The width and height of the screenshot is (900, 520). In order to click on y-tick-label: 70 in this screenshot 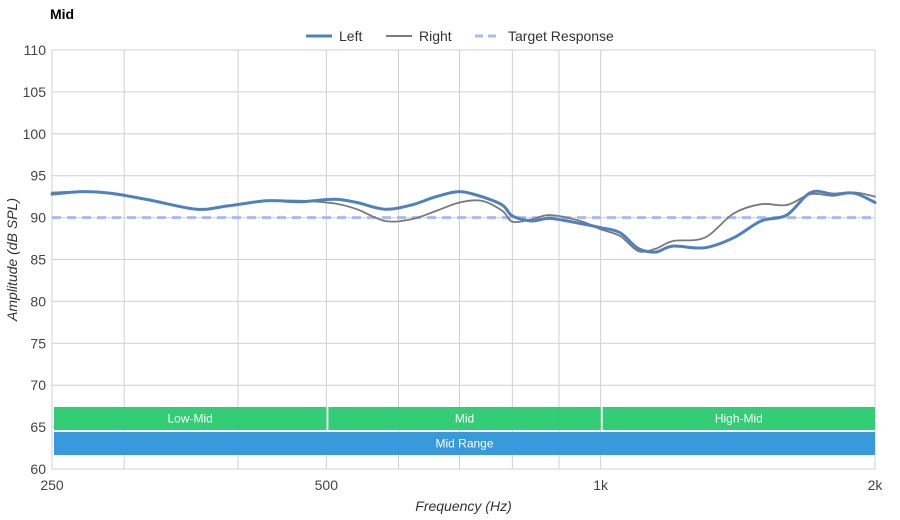, I will do `click(38, 385)`.